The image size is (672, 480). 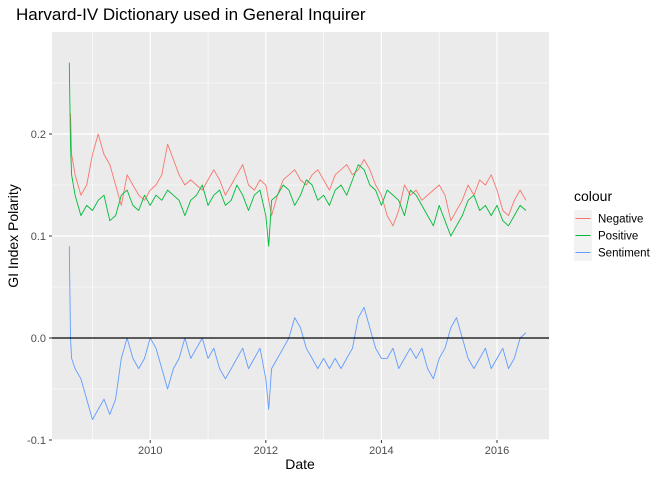 I want to click on x-axis-title: Date, so click(x=300, y=464).